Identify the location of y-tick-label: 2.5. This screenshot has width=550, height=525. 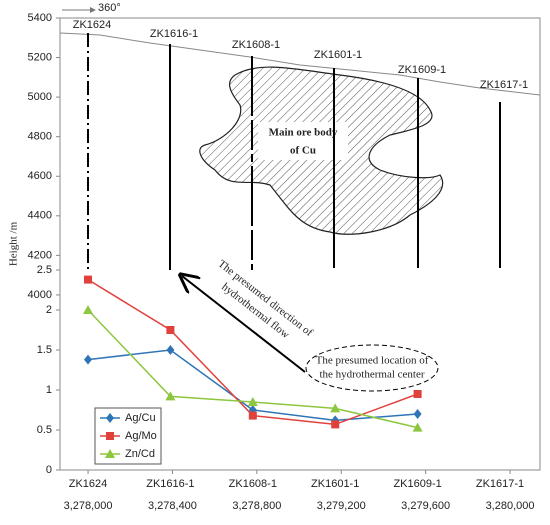
(44, 270).